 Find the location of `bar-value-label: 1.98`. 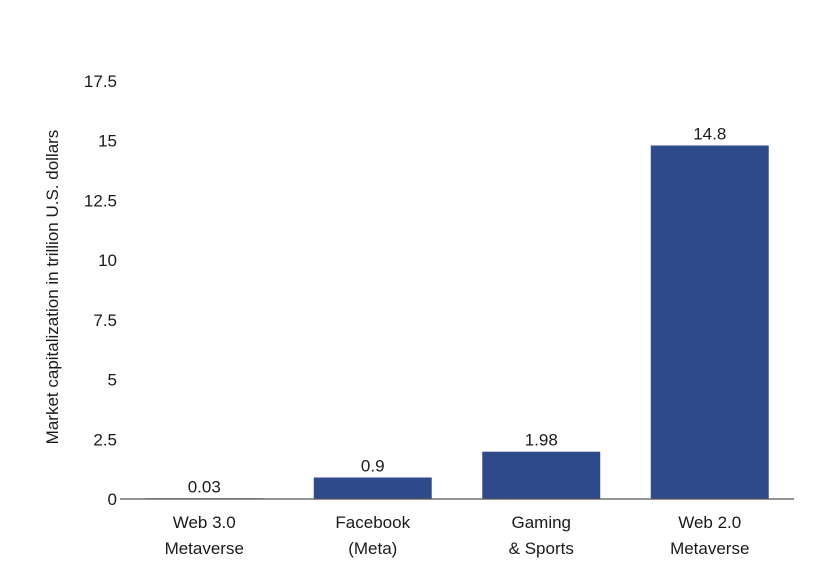

bar-value-label: 1.98 is located at coordinates (541, 440).